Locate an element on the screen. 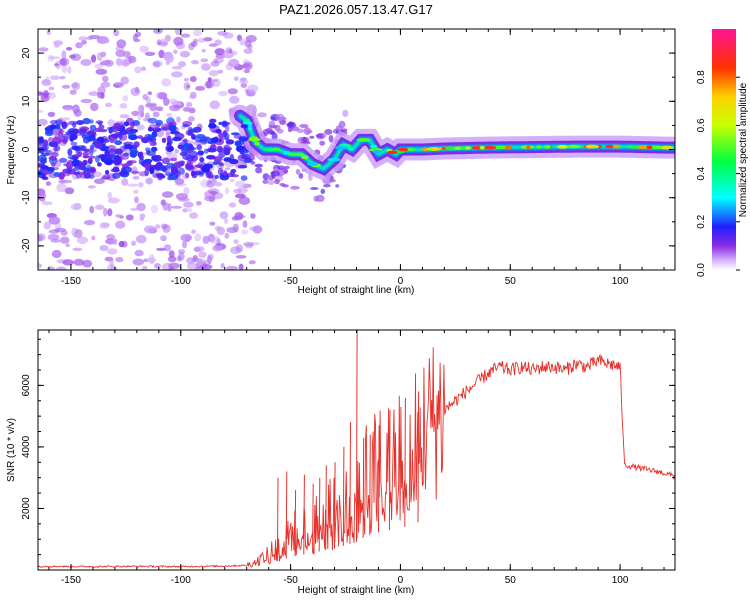 Image resolution: width=750 pixels, height=600 pixels. colorbar-ticks: 0.0 0.2 0.4 0.6 0.8 is located at coordinates (718, 173).